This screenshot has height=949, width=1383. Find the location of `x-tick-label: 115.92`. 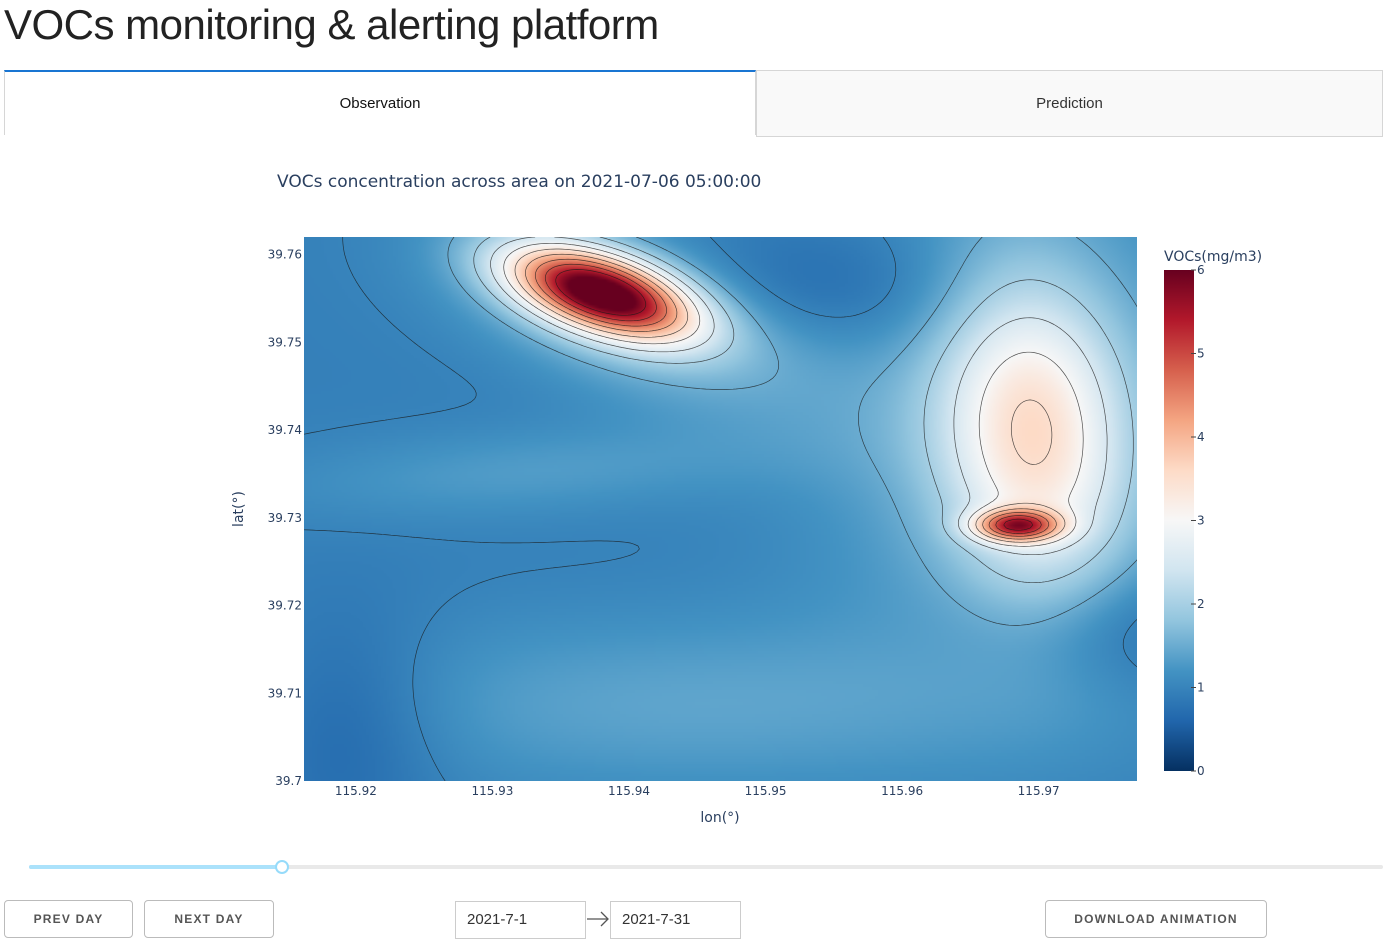

x-tick-label: 115.92 is located at coordinates (356, 791).